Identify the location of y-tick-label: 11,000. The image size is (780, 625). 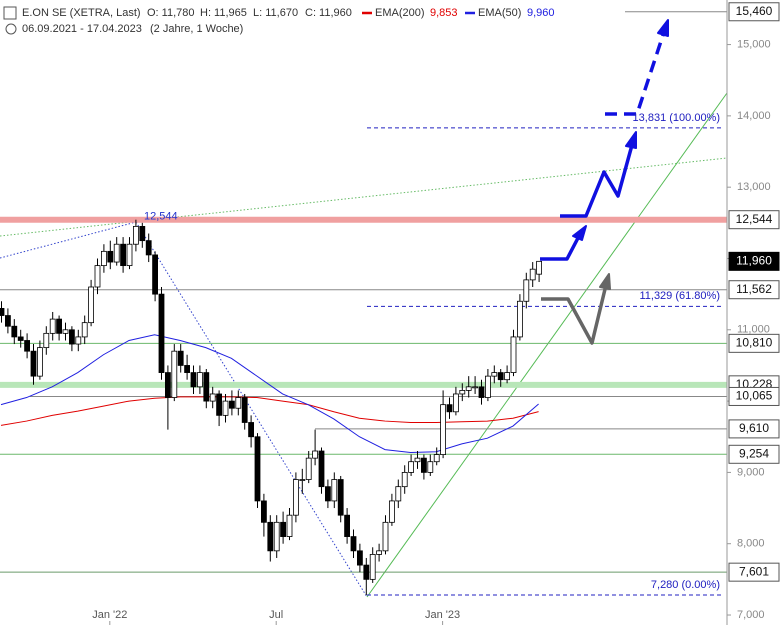
(753, 330).